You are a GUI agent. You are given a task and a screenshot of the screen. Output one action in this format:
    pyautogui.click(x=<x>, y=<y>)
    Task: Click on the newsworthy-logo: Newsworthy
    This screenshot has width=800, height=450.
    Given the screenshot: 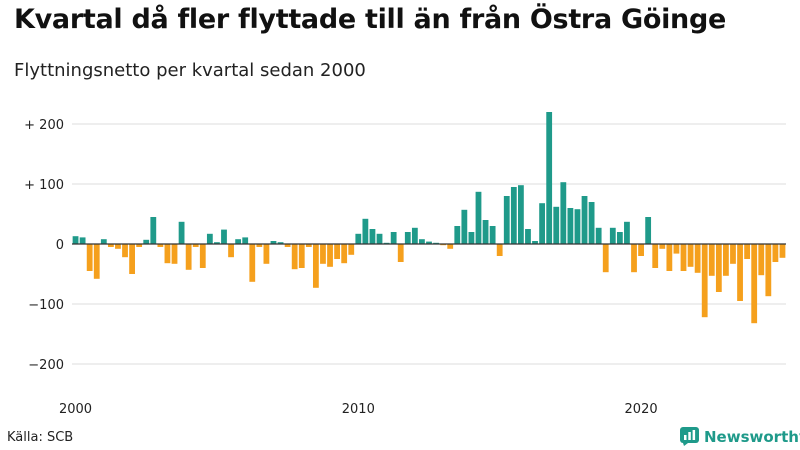 What is the action you would take?
    pyautogui.click(x=740, y=436)
    